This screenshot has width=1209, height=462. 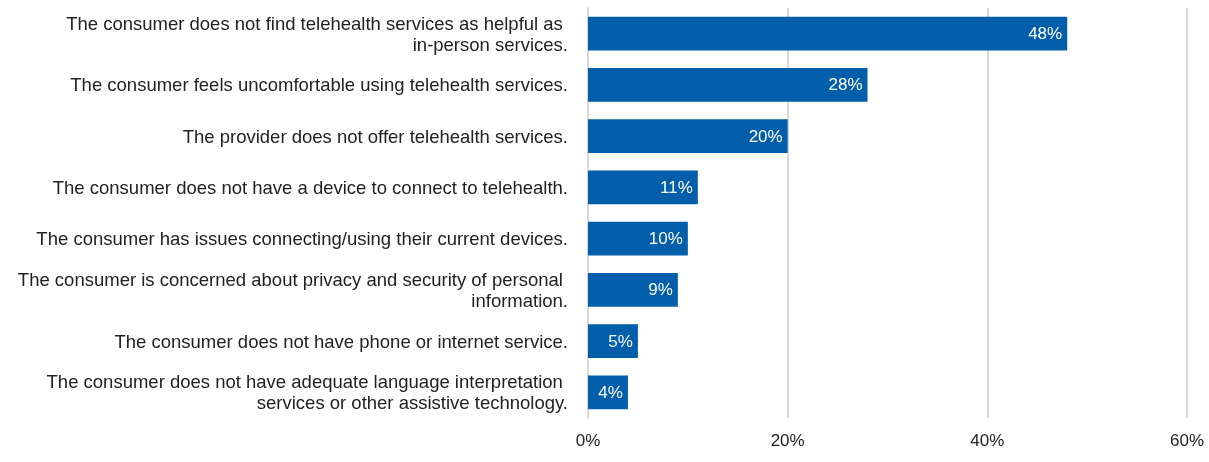 I want to click on y-tick-label: The provider does not offer telehealth services., so click(x=375, y=136).